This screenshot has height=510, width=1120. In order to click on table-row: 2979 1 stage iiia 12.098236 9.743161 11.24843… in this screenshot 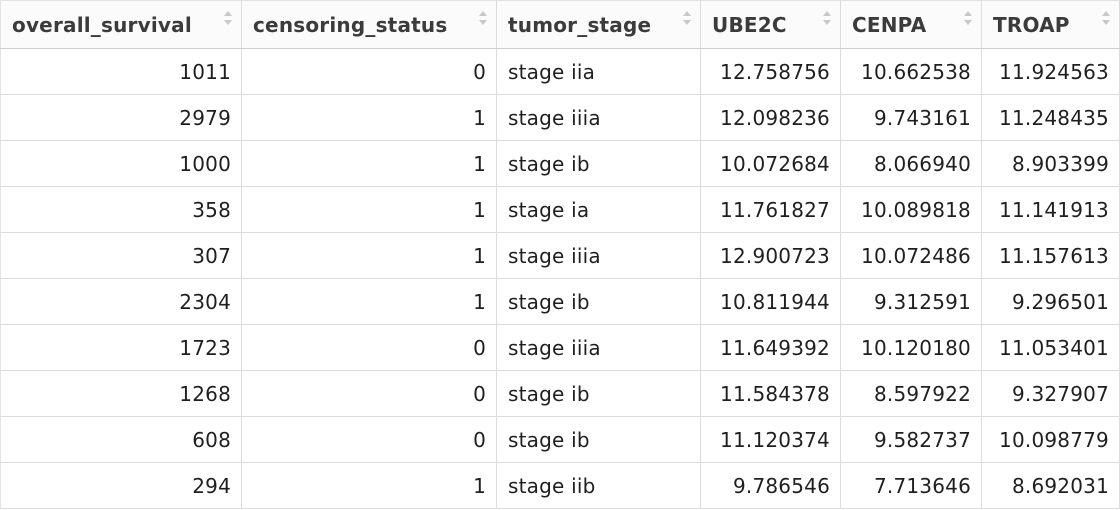, I will do `click(560, 117)`.